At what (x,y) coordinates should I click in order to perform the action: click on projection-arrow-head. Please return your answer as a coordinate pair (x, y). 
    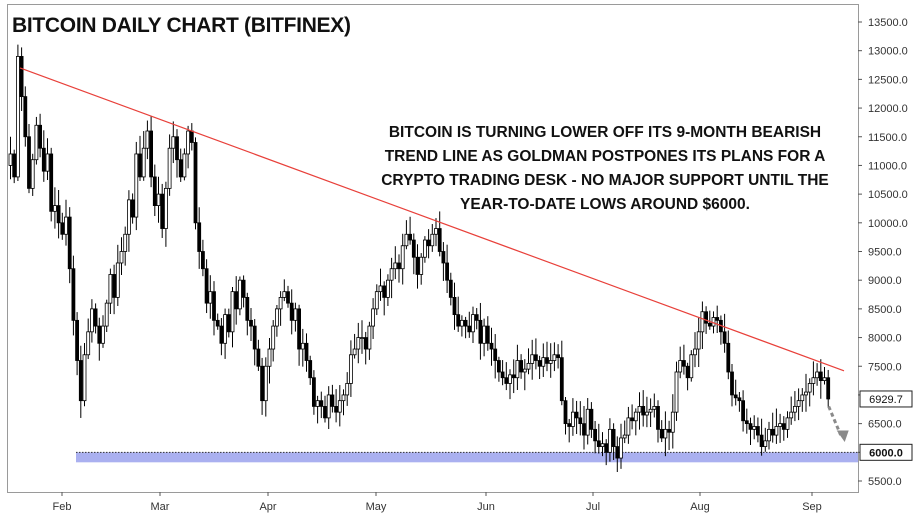
    Looking at the image, I should click on (842, 436).